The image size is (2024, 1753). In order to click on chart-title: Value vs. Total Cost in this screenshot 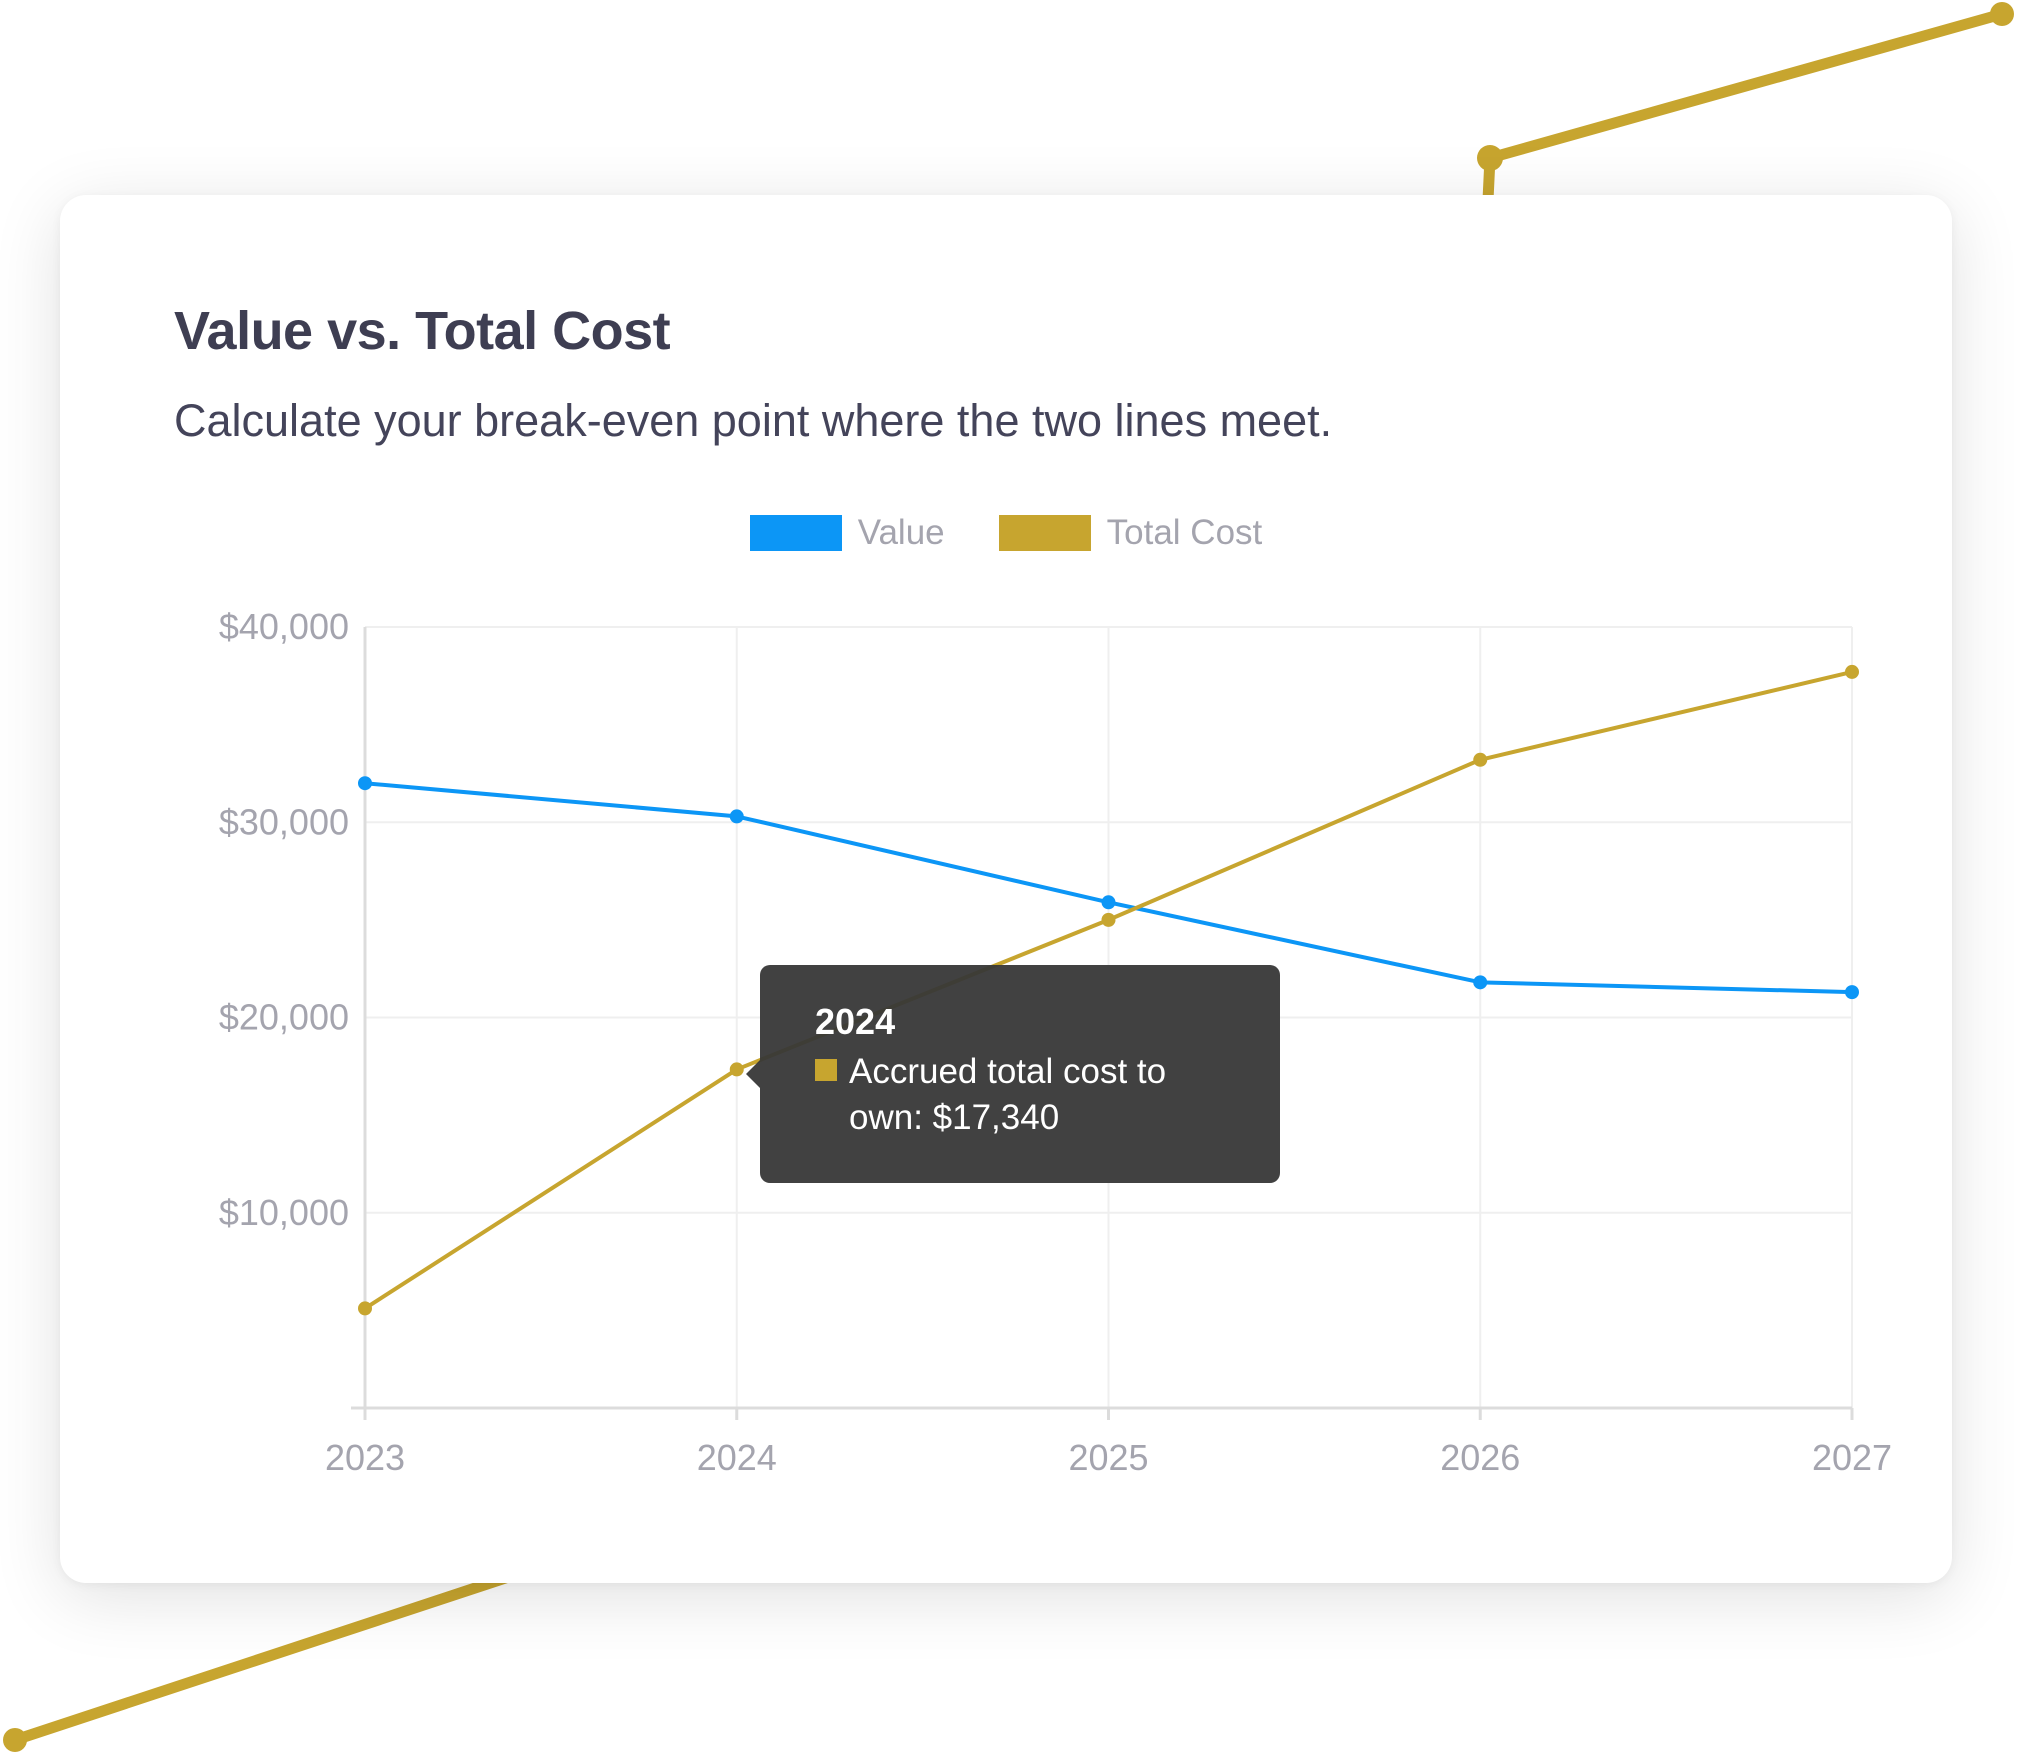, I will do `click(422, 331)`.